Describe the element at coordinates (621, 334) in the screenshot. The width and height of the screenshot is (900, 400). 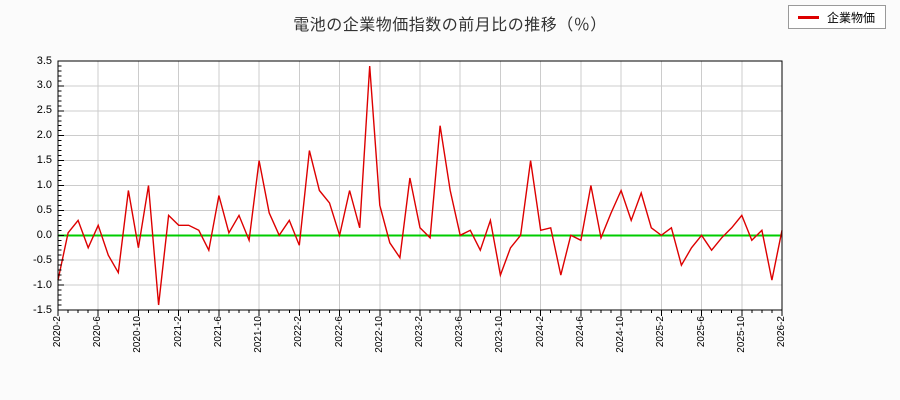
I see `x-tick-label: 2024-10` at that location.